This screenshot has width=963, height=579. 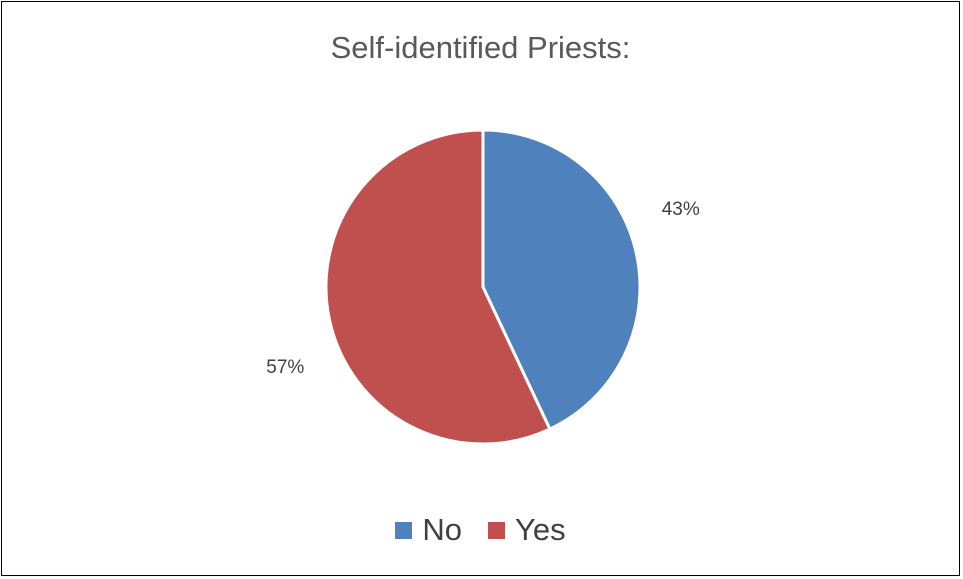 I want to click on legend-label-no: No, so click(x=442, y=529).